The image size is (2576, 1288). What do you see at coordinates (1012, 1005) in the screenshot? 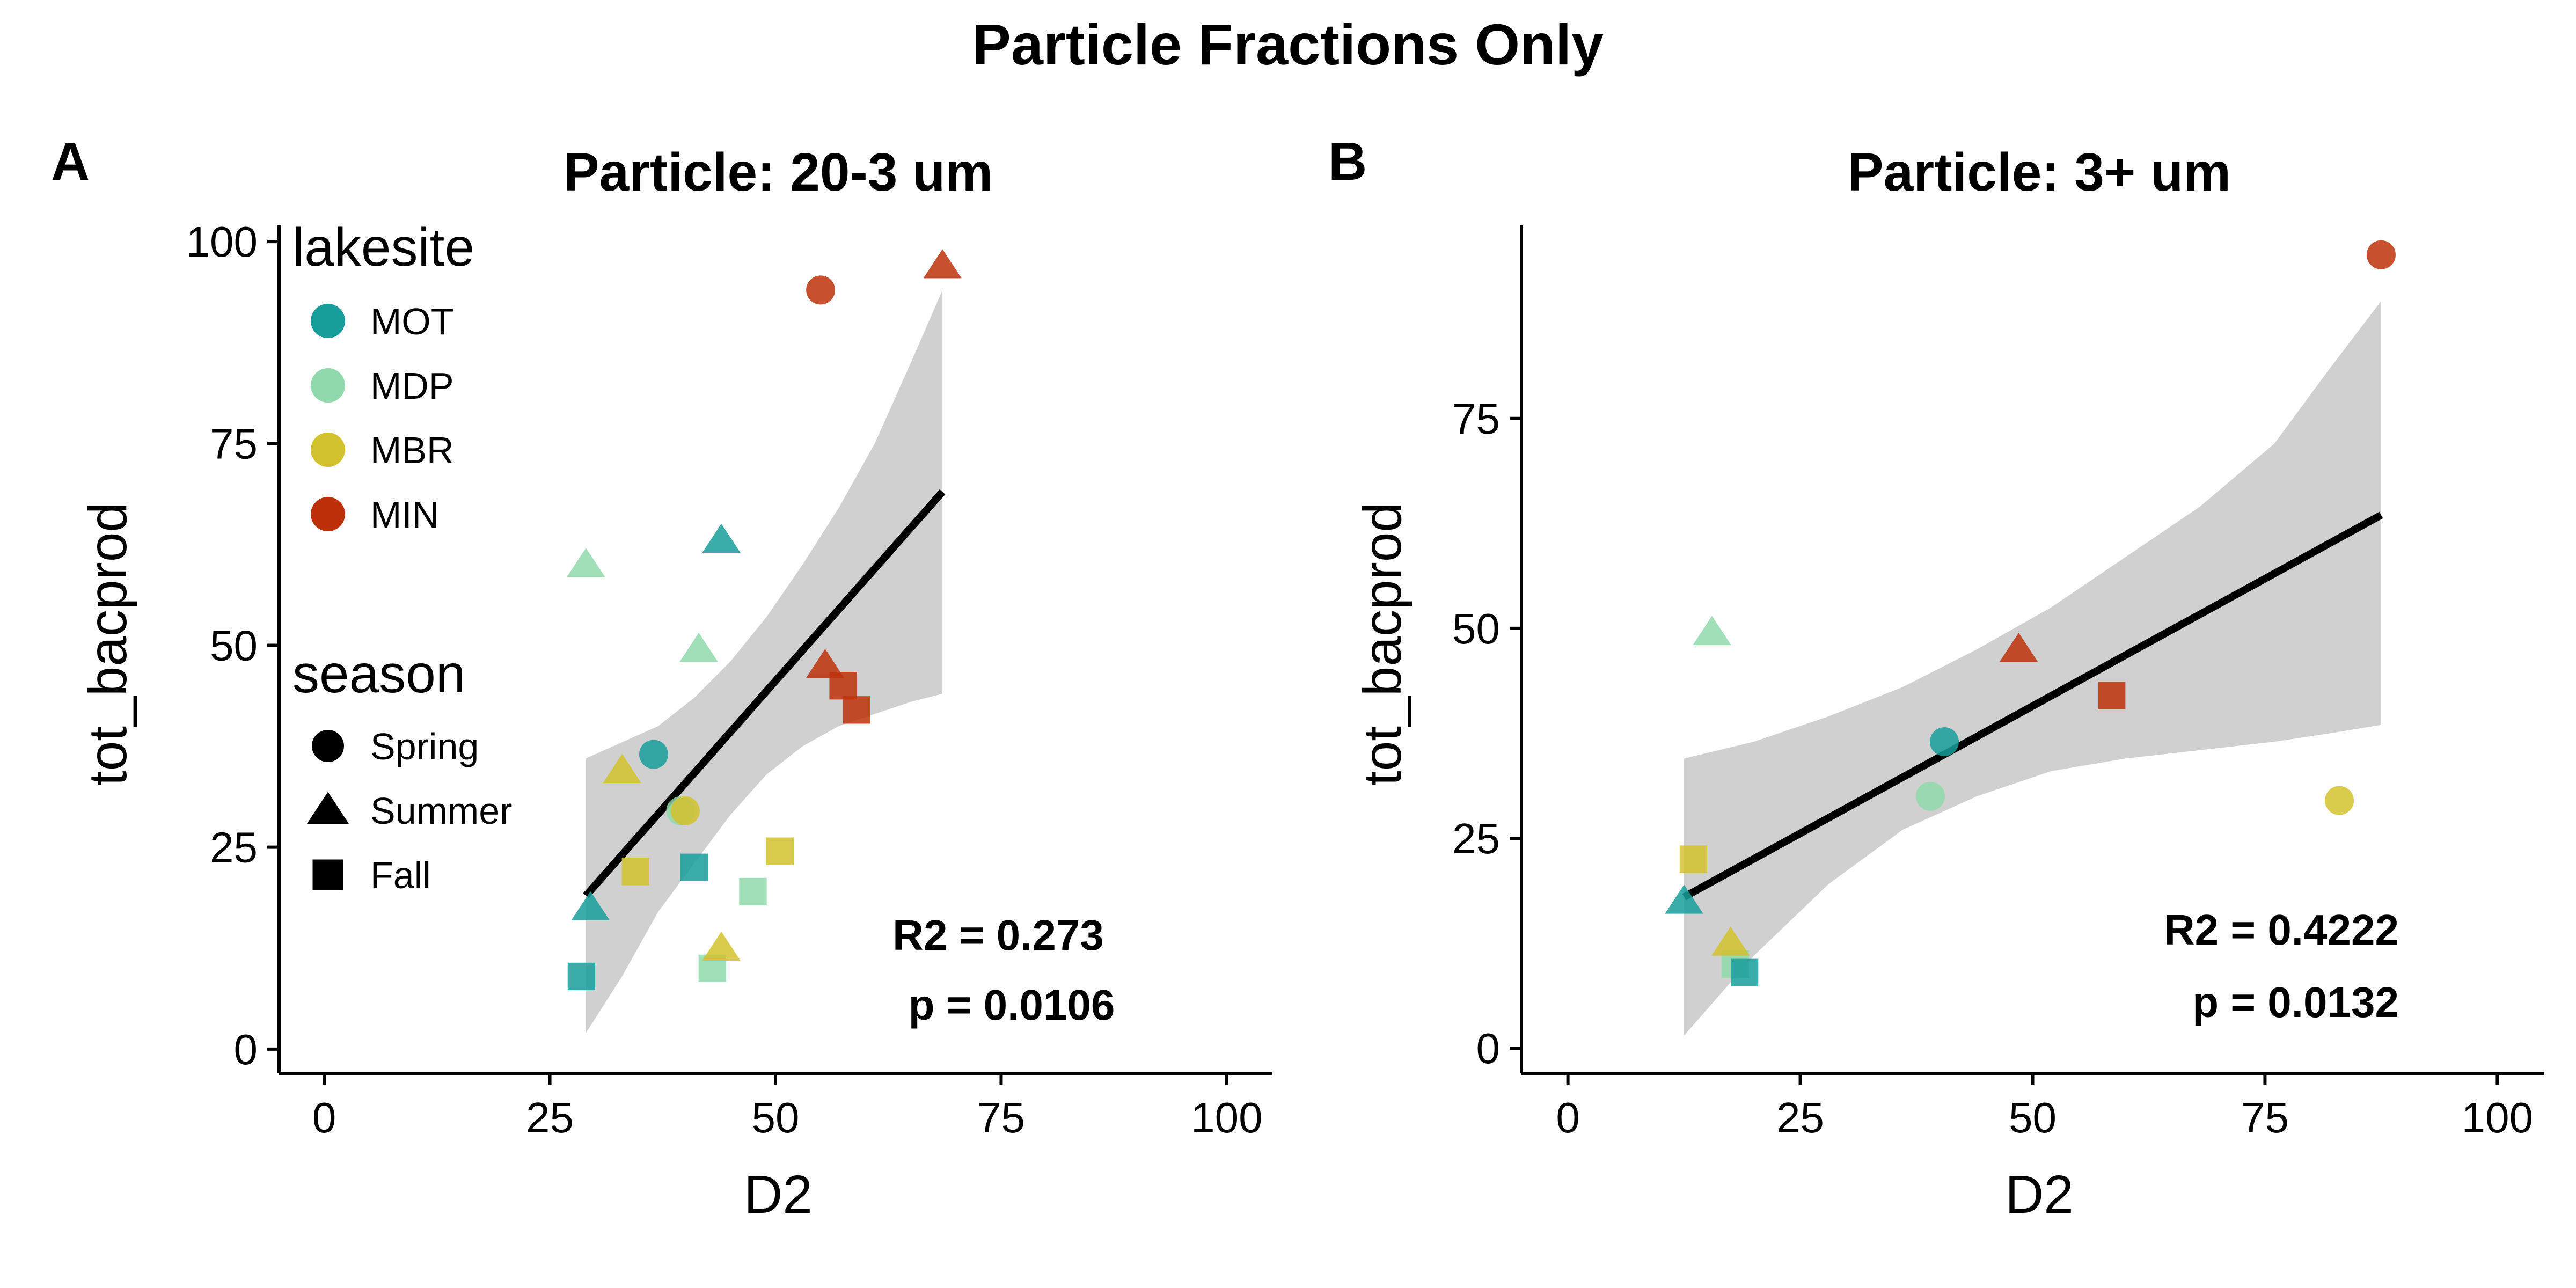
I see `panel-a-p-annotation: p = 0.0106` at bounding box center [1012, 1005].